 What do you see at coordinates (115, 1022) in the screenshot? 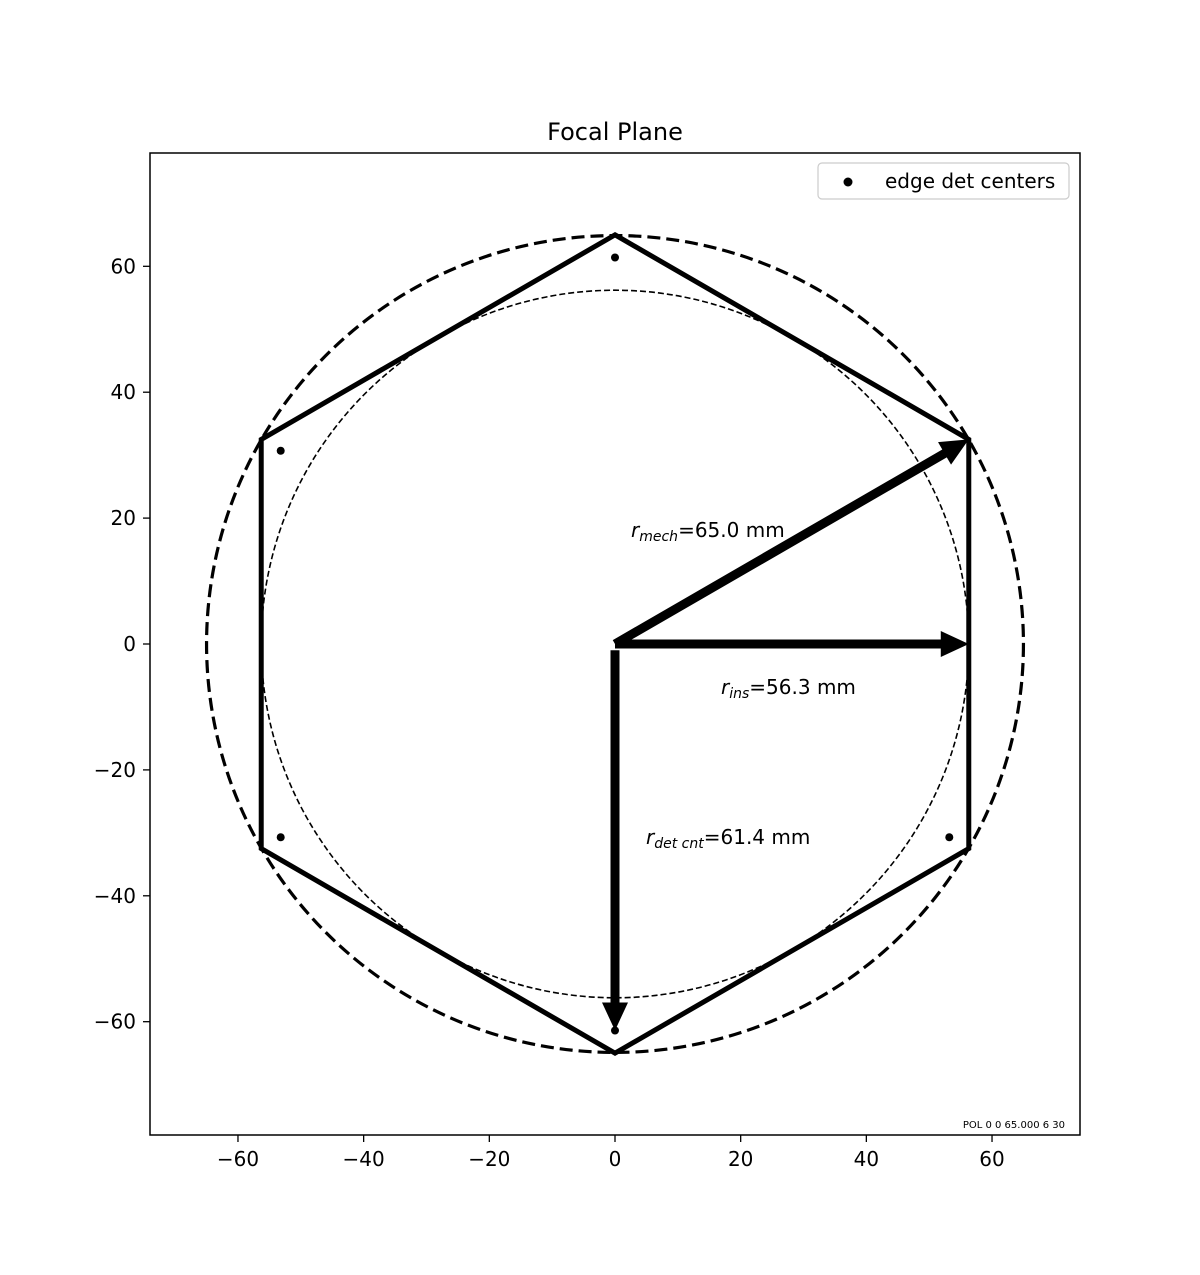
I see `y-tick-label: −60` at bounding box center [115, 1022].